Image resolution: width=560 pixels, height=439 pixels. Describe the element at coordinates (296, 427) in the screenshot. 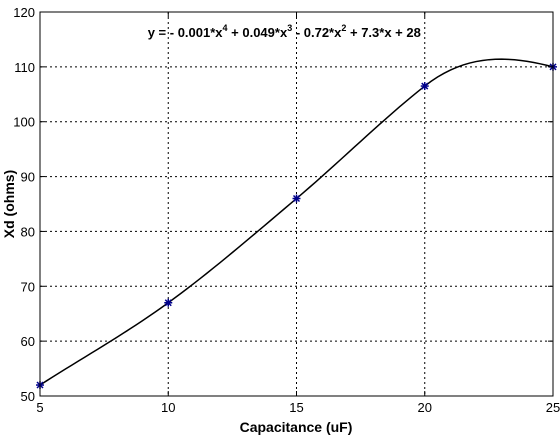

I see `x-axis-label: Capacitance (uF)` at that location.